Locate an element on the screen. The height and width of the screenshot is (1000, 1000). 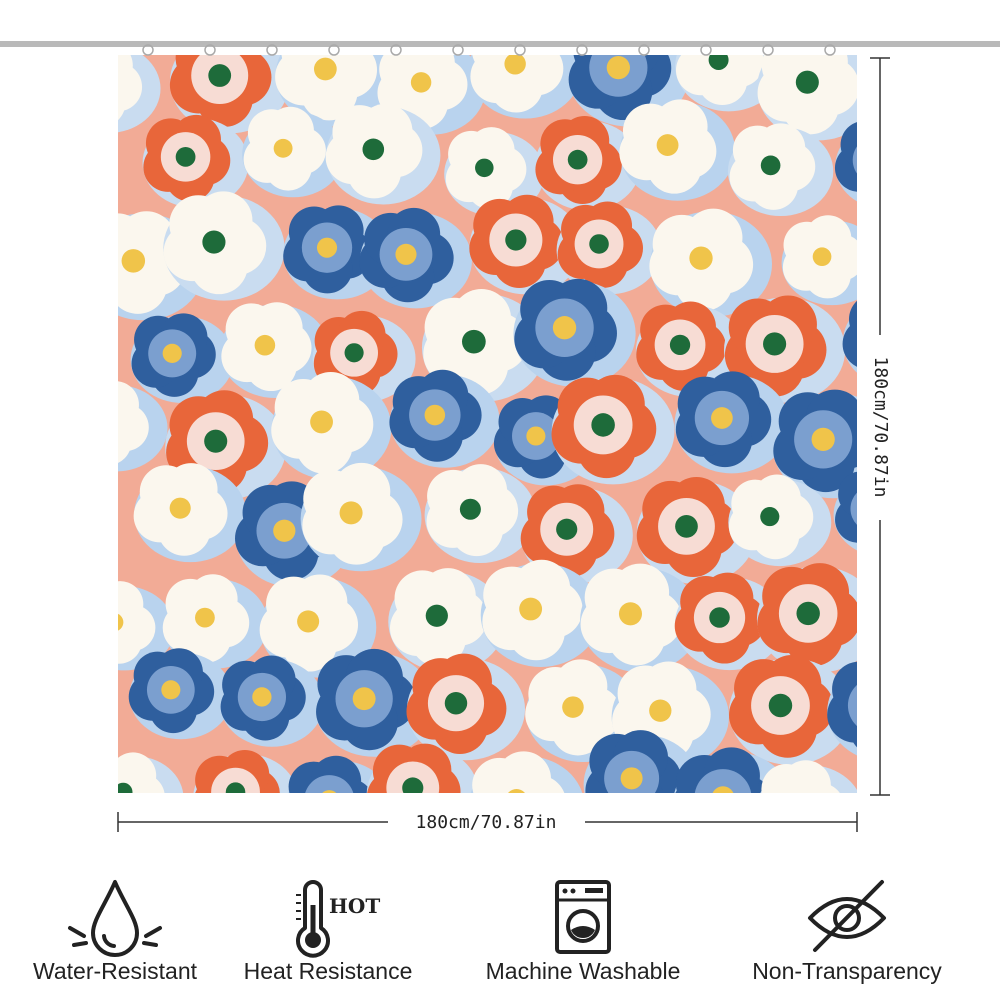
water-icon is located at coordinates (115, 918).